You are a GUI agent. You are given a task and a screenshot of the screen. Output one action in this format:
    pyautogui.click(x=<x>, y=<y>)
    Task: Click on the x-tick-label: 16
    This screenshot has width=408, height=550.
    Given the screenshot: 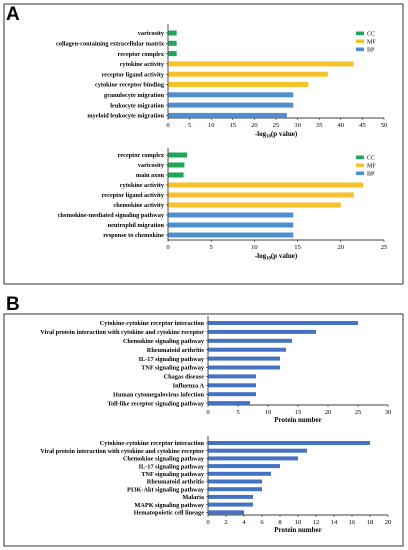 What is the action you would take?
    pyautogui.click(x=352, y=522)
    